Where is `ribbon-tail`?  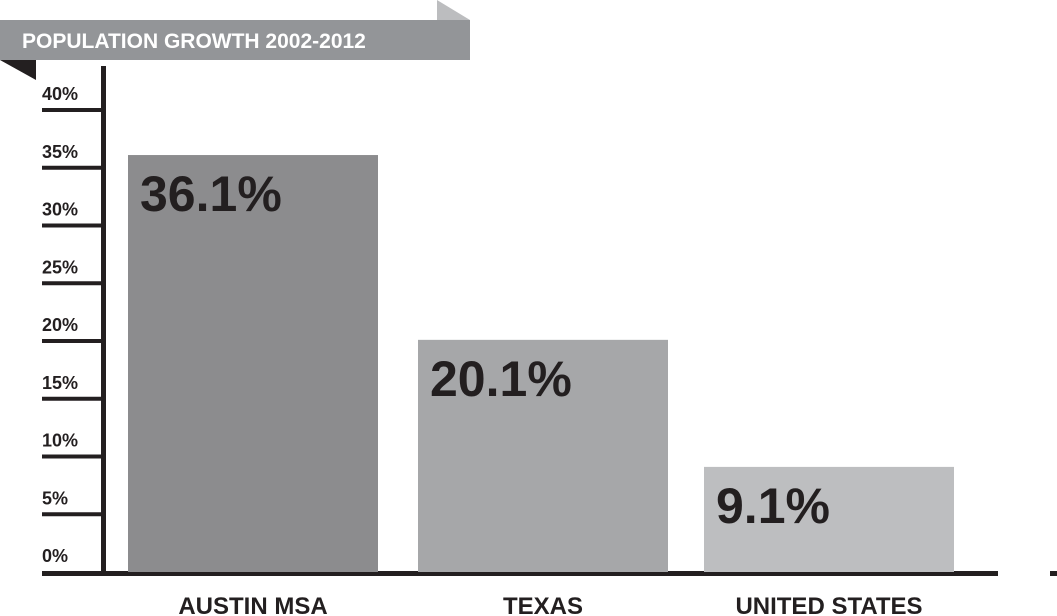
ribbon-tail is located at coordinates (18, 70).